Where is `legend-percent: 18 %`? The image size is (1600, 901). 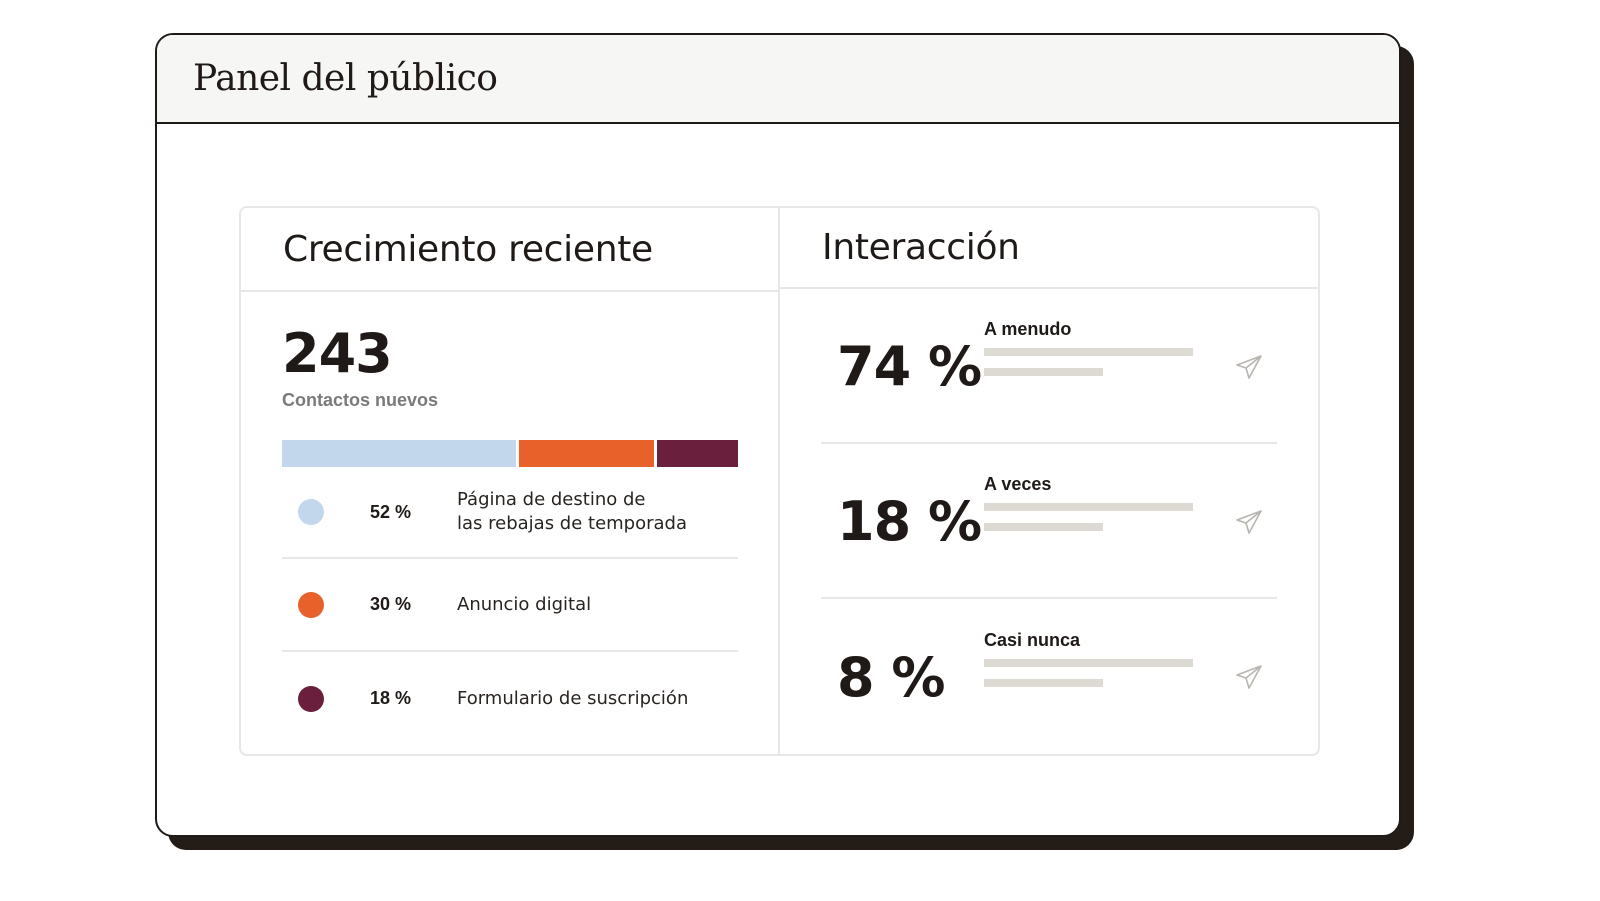 legend-percent: 18 % is located at coordinates (391, 698).